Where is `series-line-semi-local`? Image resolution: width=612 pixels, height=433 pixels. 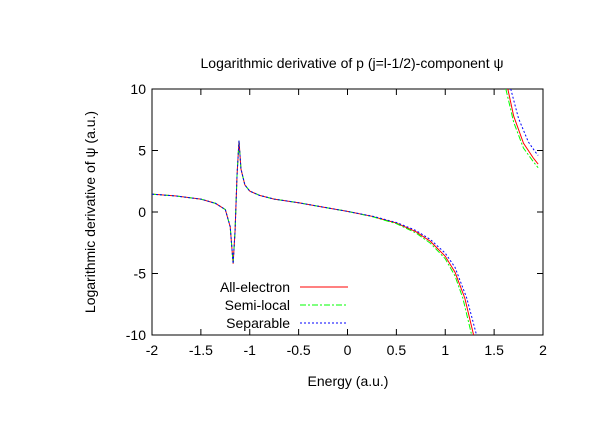
series-line-semi-local is located at coordinates (522, 129).